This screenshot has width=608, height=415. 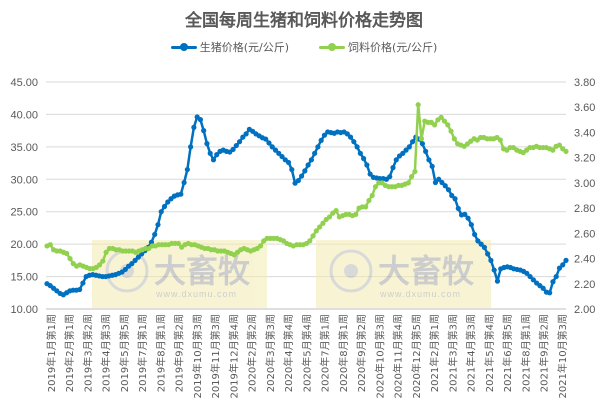 What do you see at coordinates (584, 209) in the screenshot?
I see `right-axis-tick-label: 2.80` at bounding box center [584, 209].